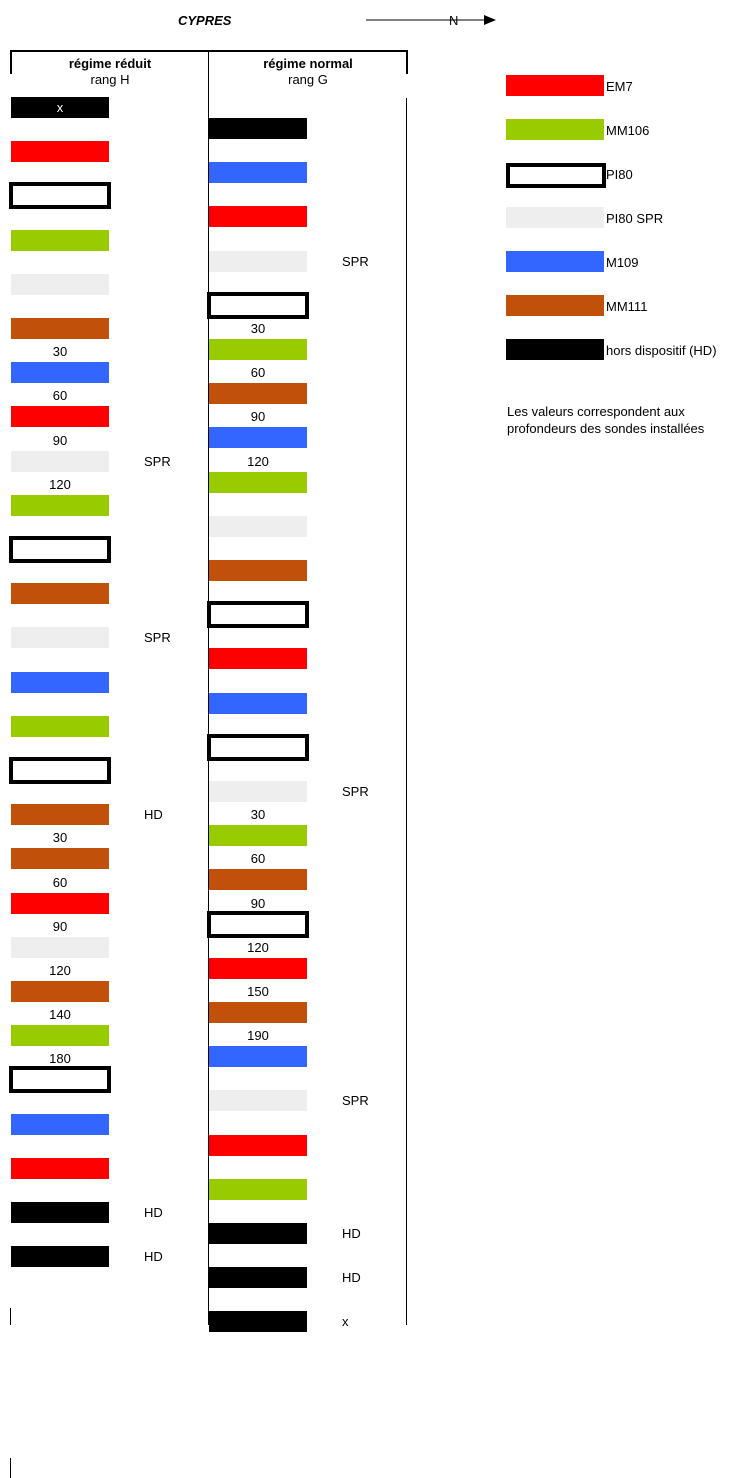  What do you see at coordinates (556, 175) in the screenshot?
I see `legend-swatch-pi80` at bounding box center [556, 175].